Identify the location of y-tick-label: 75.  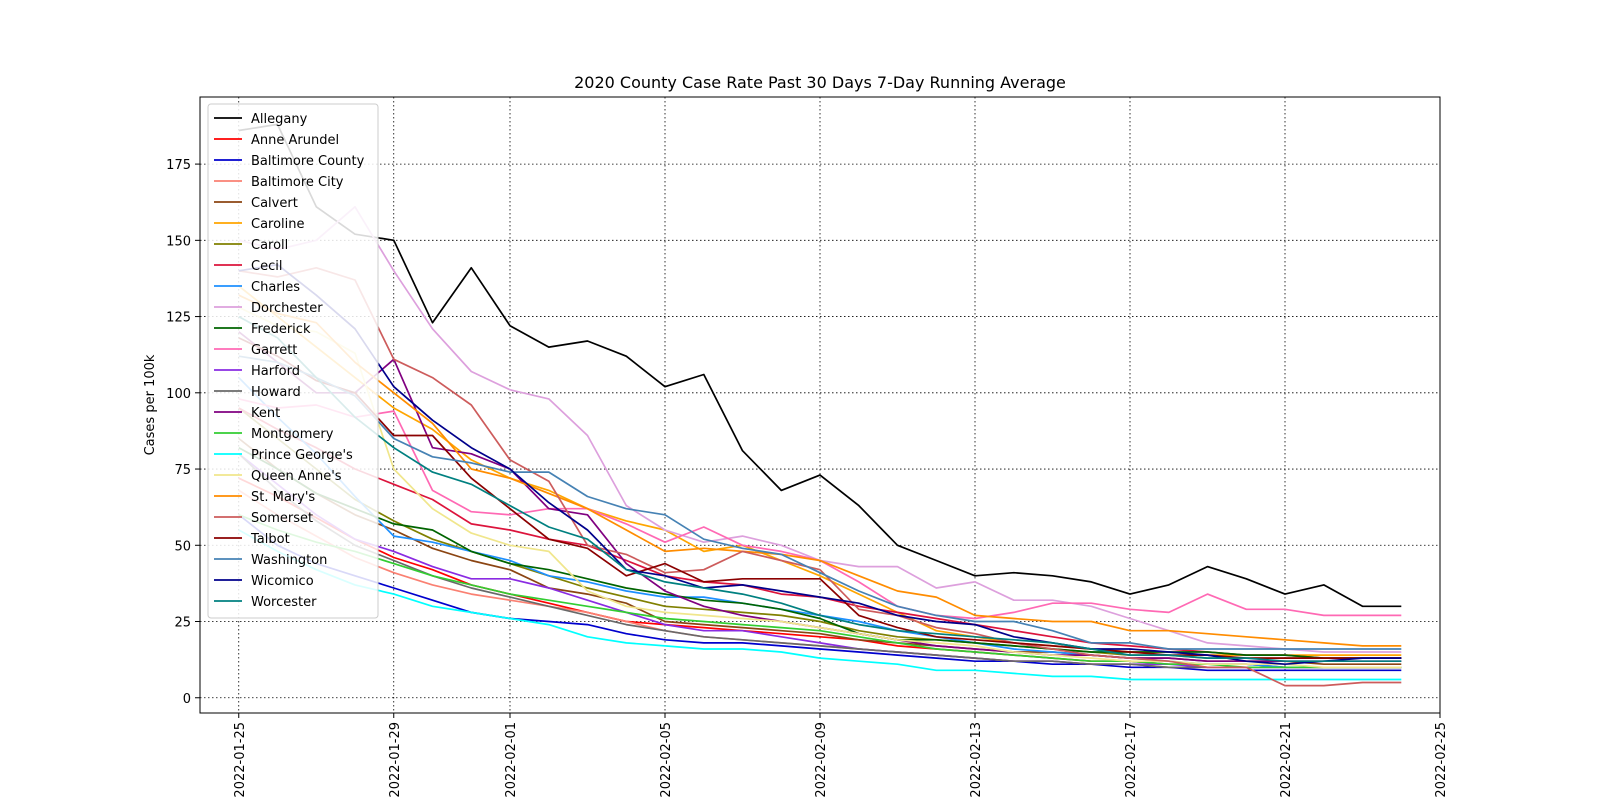
(182, 470).